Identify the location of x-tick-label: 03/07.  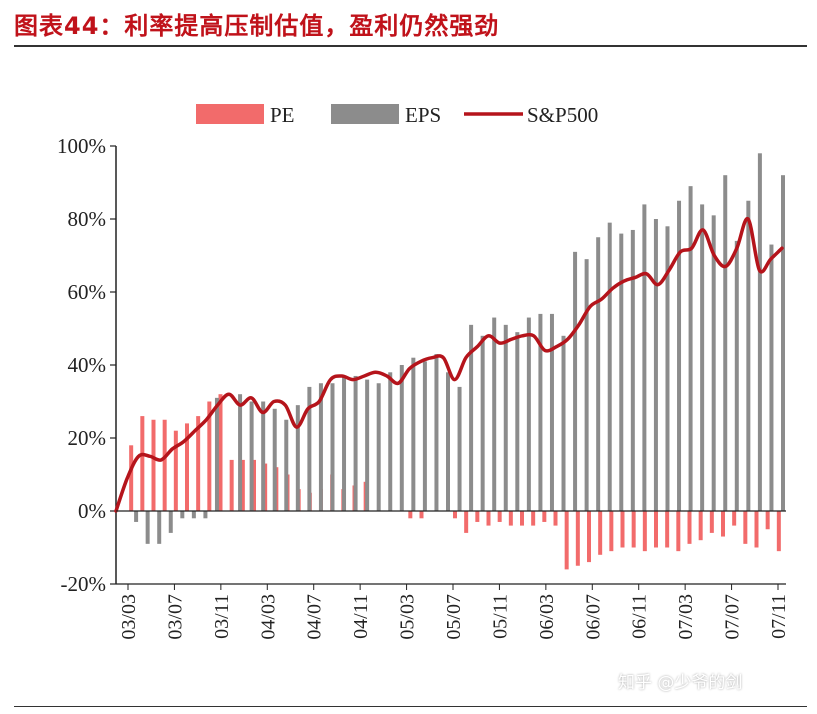
(175, 617).